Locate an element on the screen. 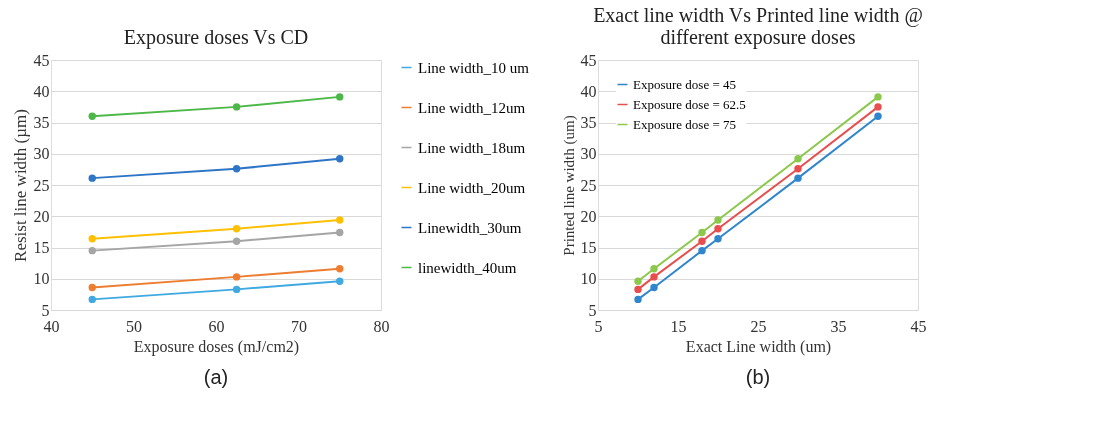 Image resolution: width=1106 pixels, height=439 pixels. legend-label: Line width_12um is located at coordinates (472, 107).